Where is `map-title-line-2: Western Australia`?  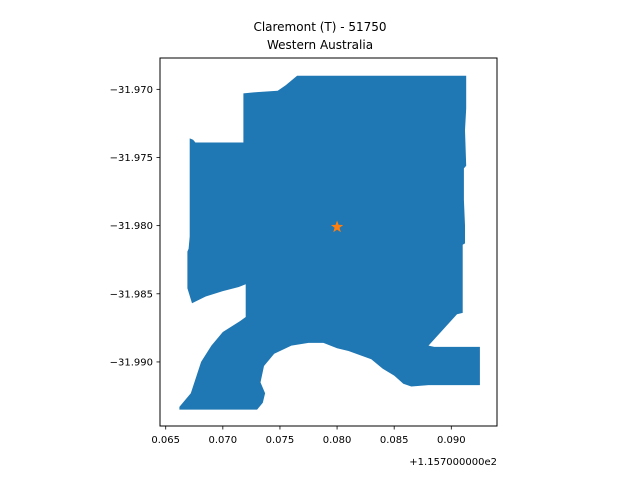 map-title-line-2: Western Australia is located at coordinates (320, 45).